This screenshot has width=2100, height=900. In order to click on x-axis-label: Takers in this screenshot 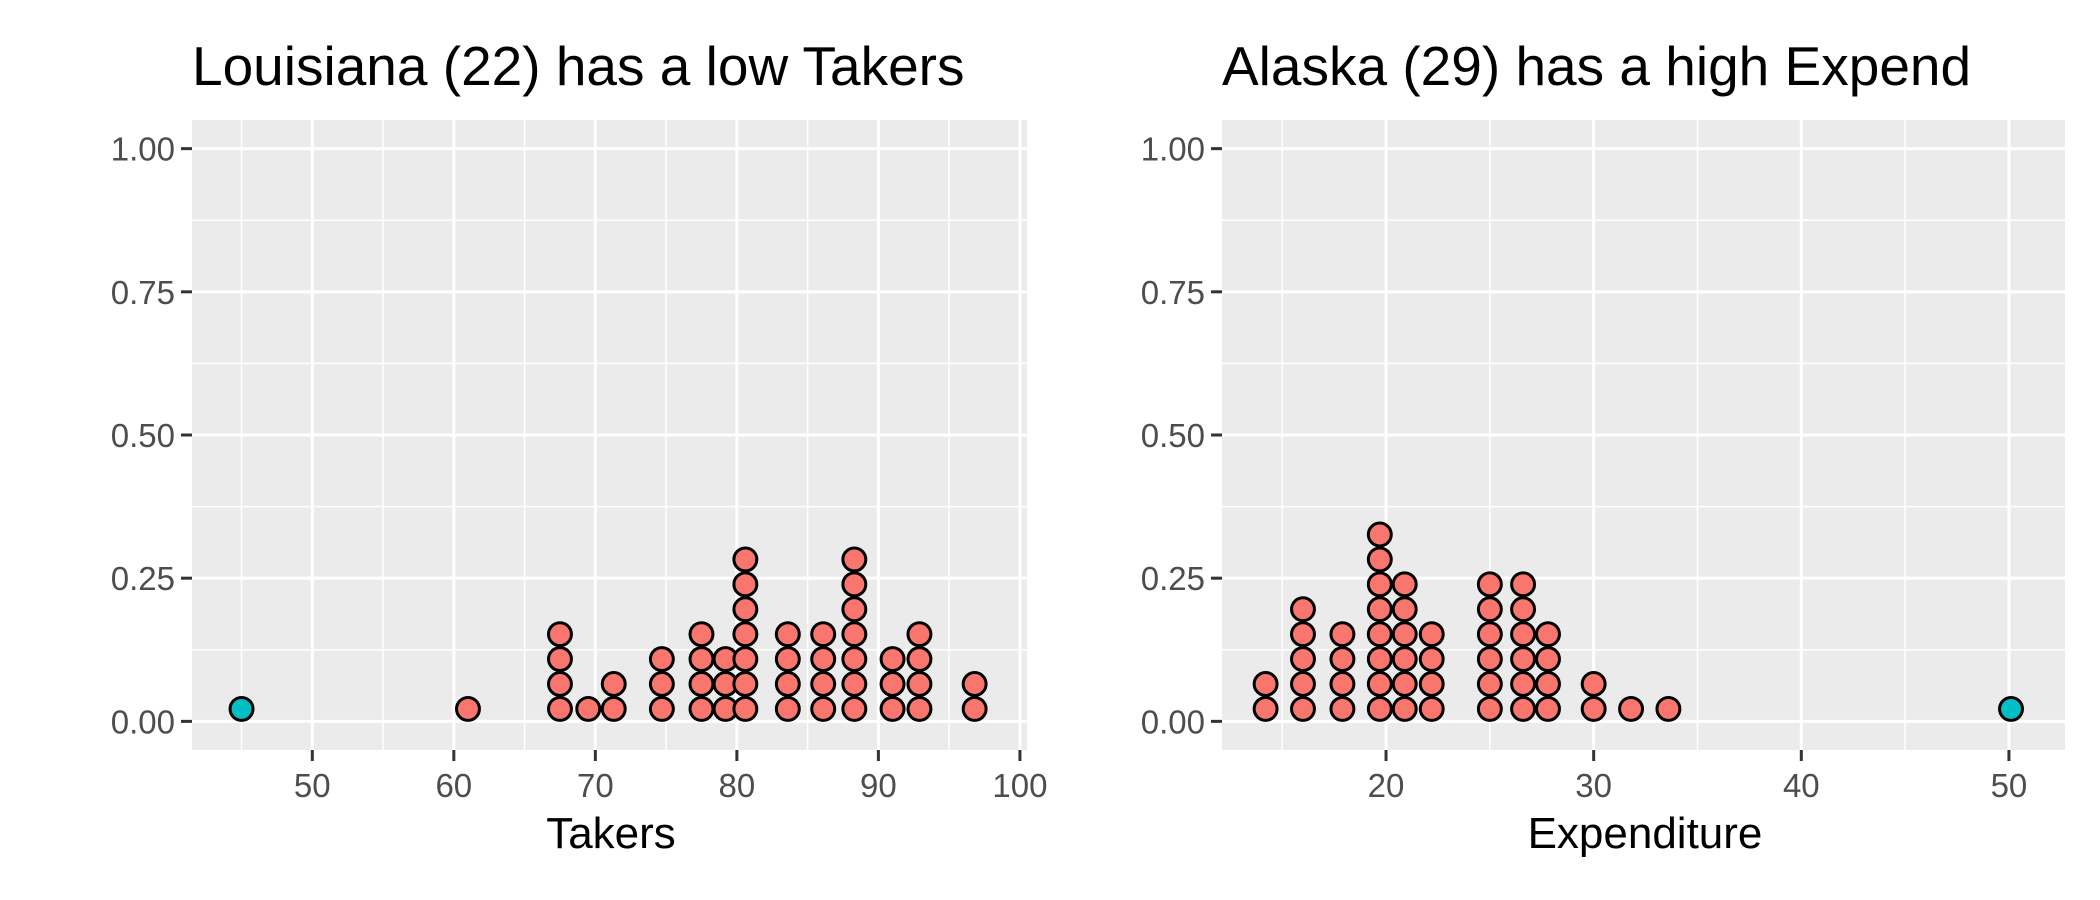, I will do `click(611, 833)`.